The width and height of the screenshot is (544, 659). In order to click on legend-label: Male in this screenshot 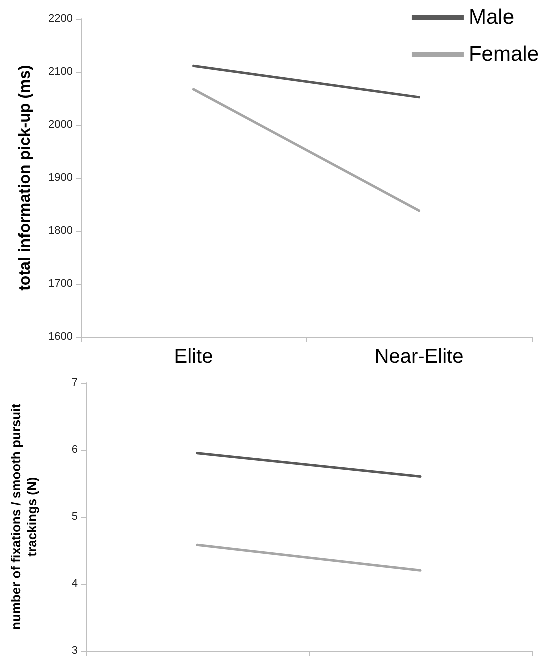, I will do `click(491, 17)`.